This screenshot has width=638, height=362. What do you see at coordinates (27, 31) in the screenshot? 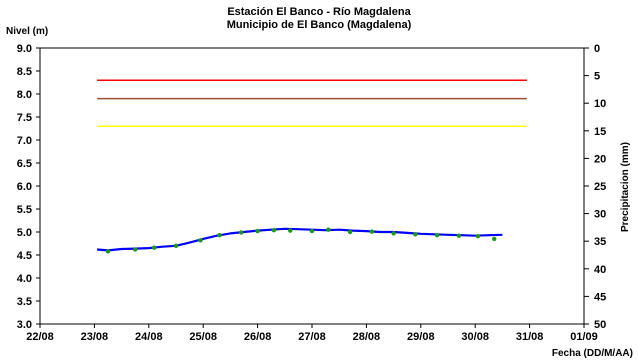
I see `y-axis-label: Nivel (m)` at bounding box center [27, 31].